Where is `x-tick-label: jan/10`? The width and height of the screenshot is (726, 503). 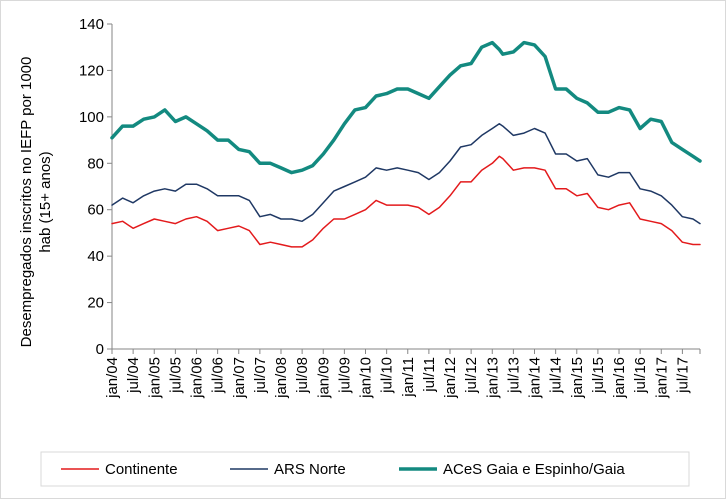
x-tick-label: jan/10 is located at coordinates (366, 378).